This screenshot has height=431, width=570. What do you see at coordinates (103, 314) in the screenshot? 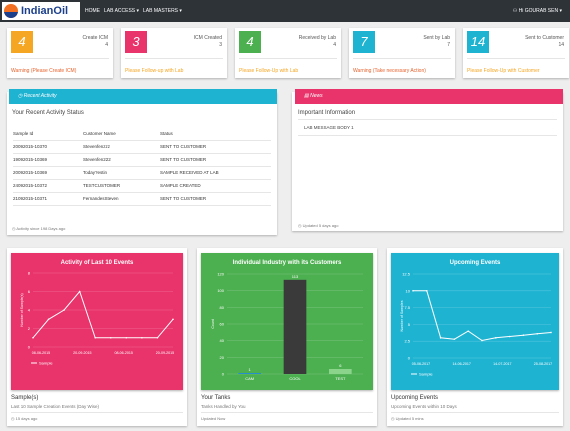
I see `series-line` at bounding box center [103, 314].